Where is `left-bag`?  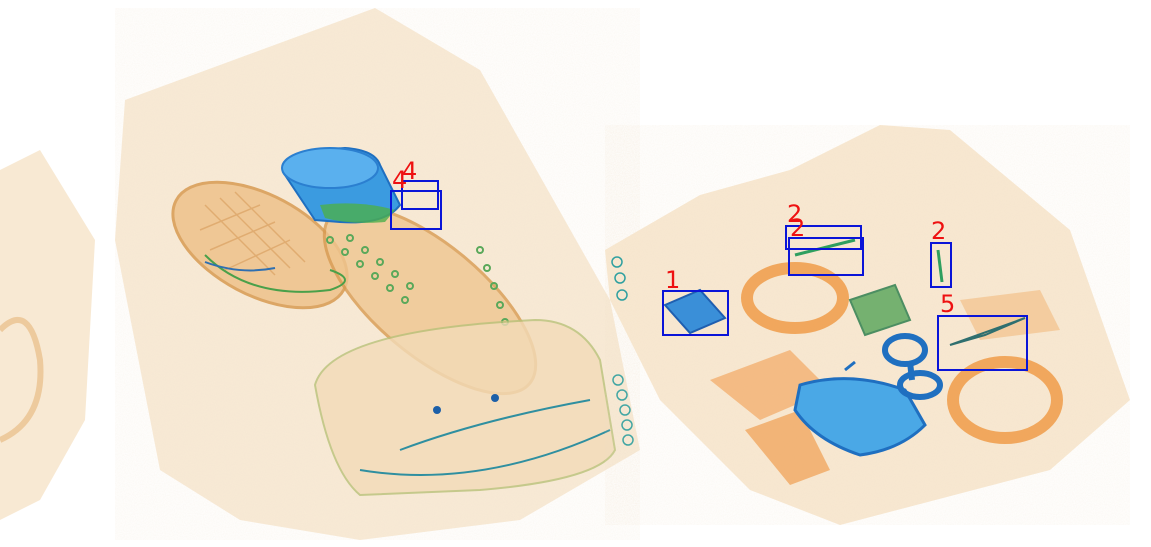 left-bag is located at coordinates (47, 335).